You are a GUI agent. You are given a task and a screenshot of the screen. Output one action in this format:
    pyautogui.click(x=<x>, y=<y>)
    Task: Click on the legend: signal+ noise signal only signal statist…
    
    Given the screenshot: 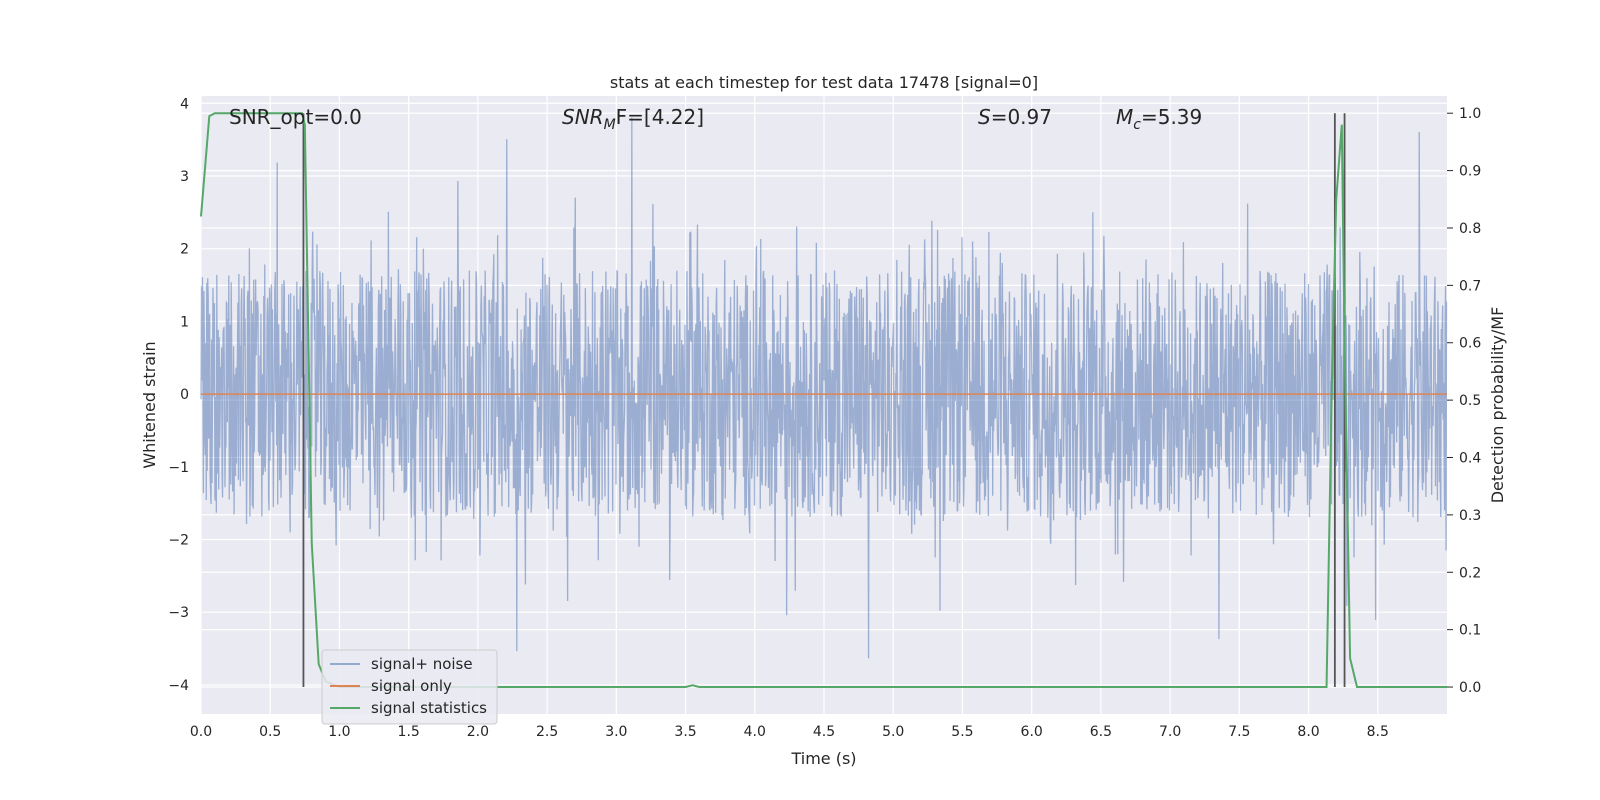 What is the action you would take?
    pyautogui.click(x=409, y=687)
    